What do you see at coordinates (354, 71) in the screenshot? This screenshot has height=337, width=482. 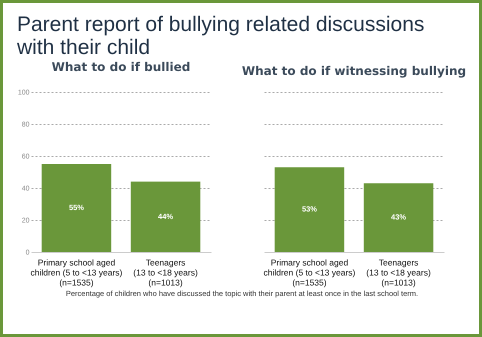 I see `chart-subtitle: What to do if witnessing bullying` at bounding box center [354, 71].